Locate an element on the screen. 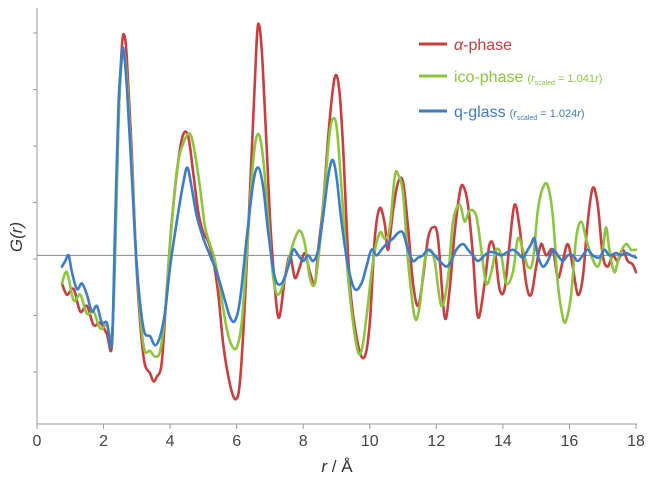  x-tick-label: 16 is located at coordinates (570, 441).